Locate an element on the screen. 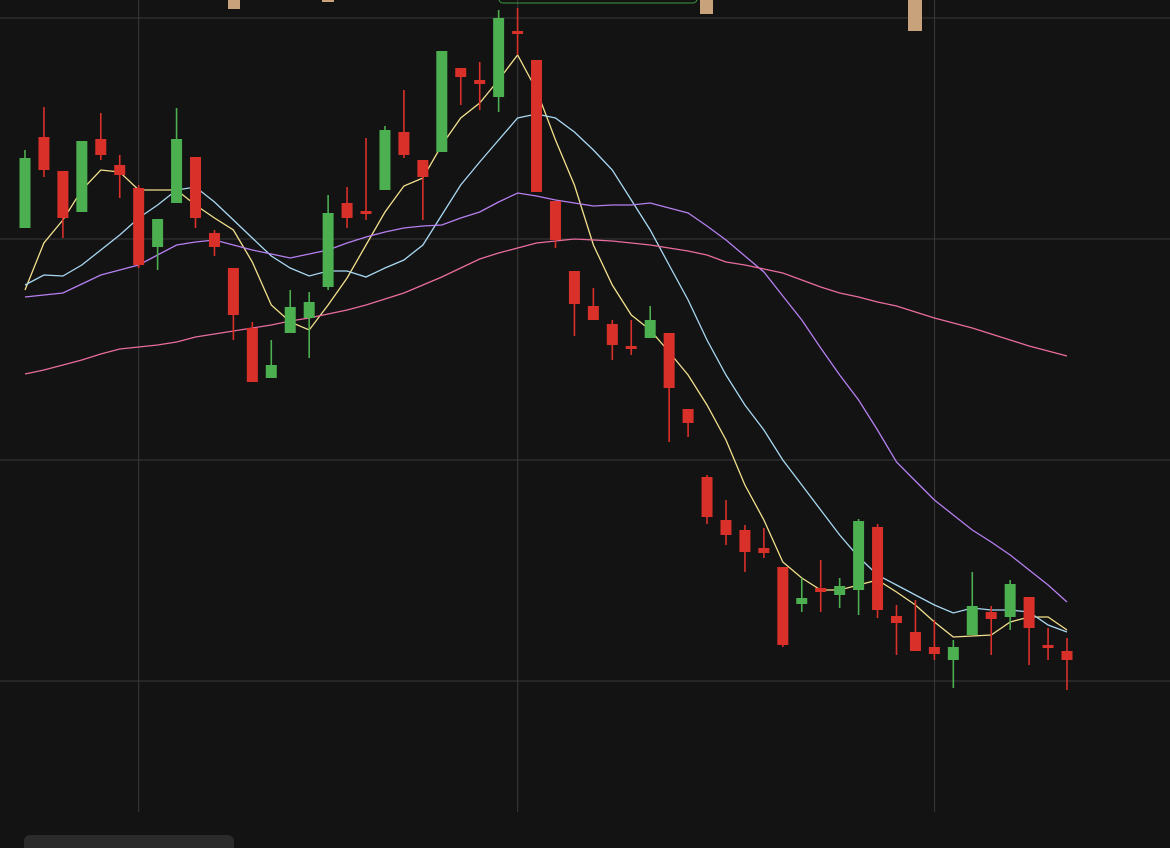 The width and height of the screenshot is (1170, 848). moving-average-line is located at coordinates (546, 306).